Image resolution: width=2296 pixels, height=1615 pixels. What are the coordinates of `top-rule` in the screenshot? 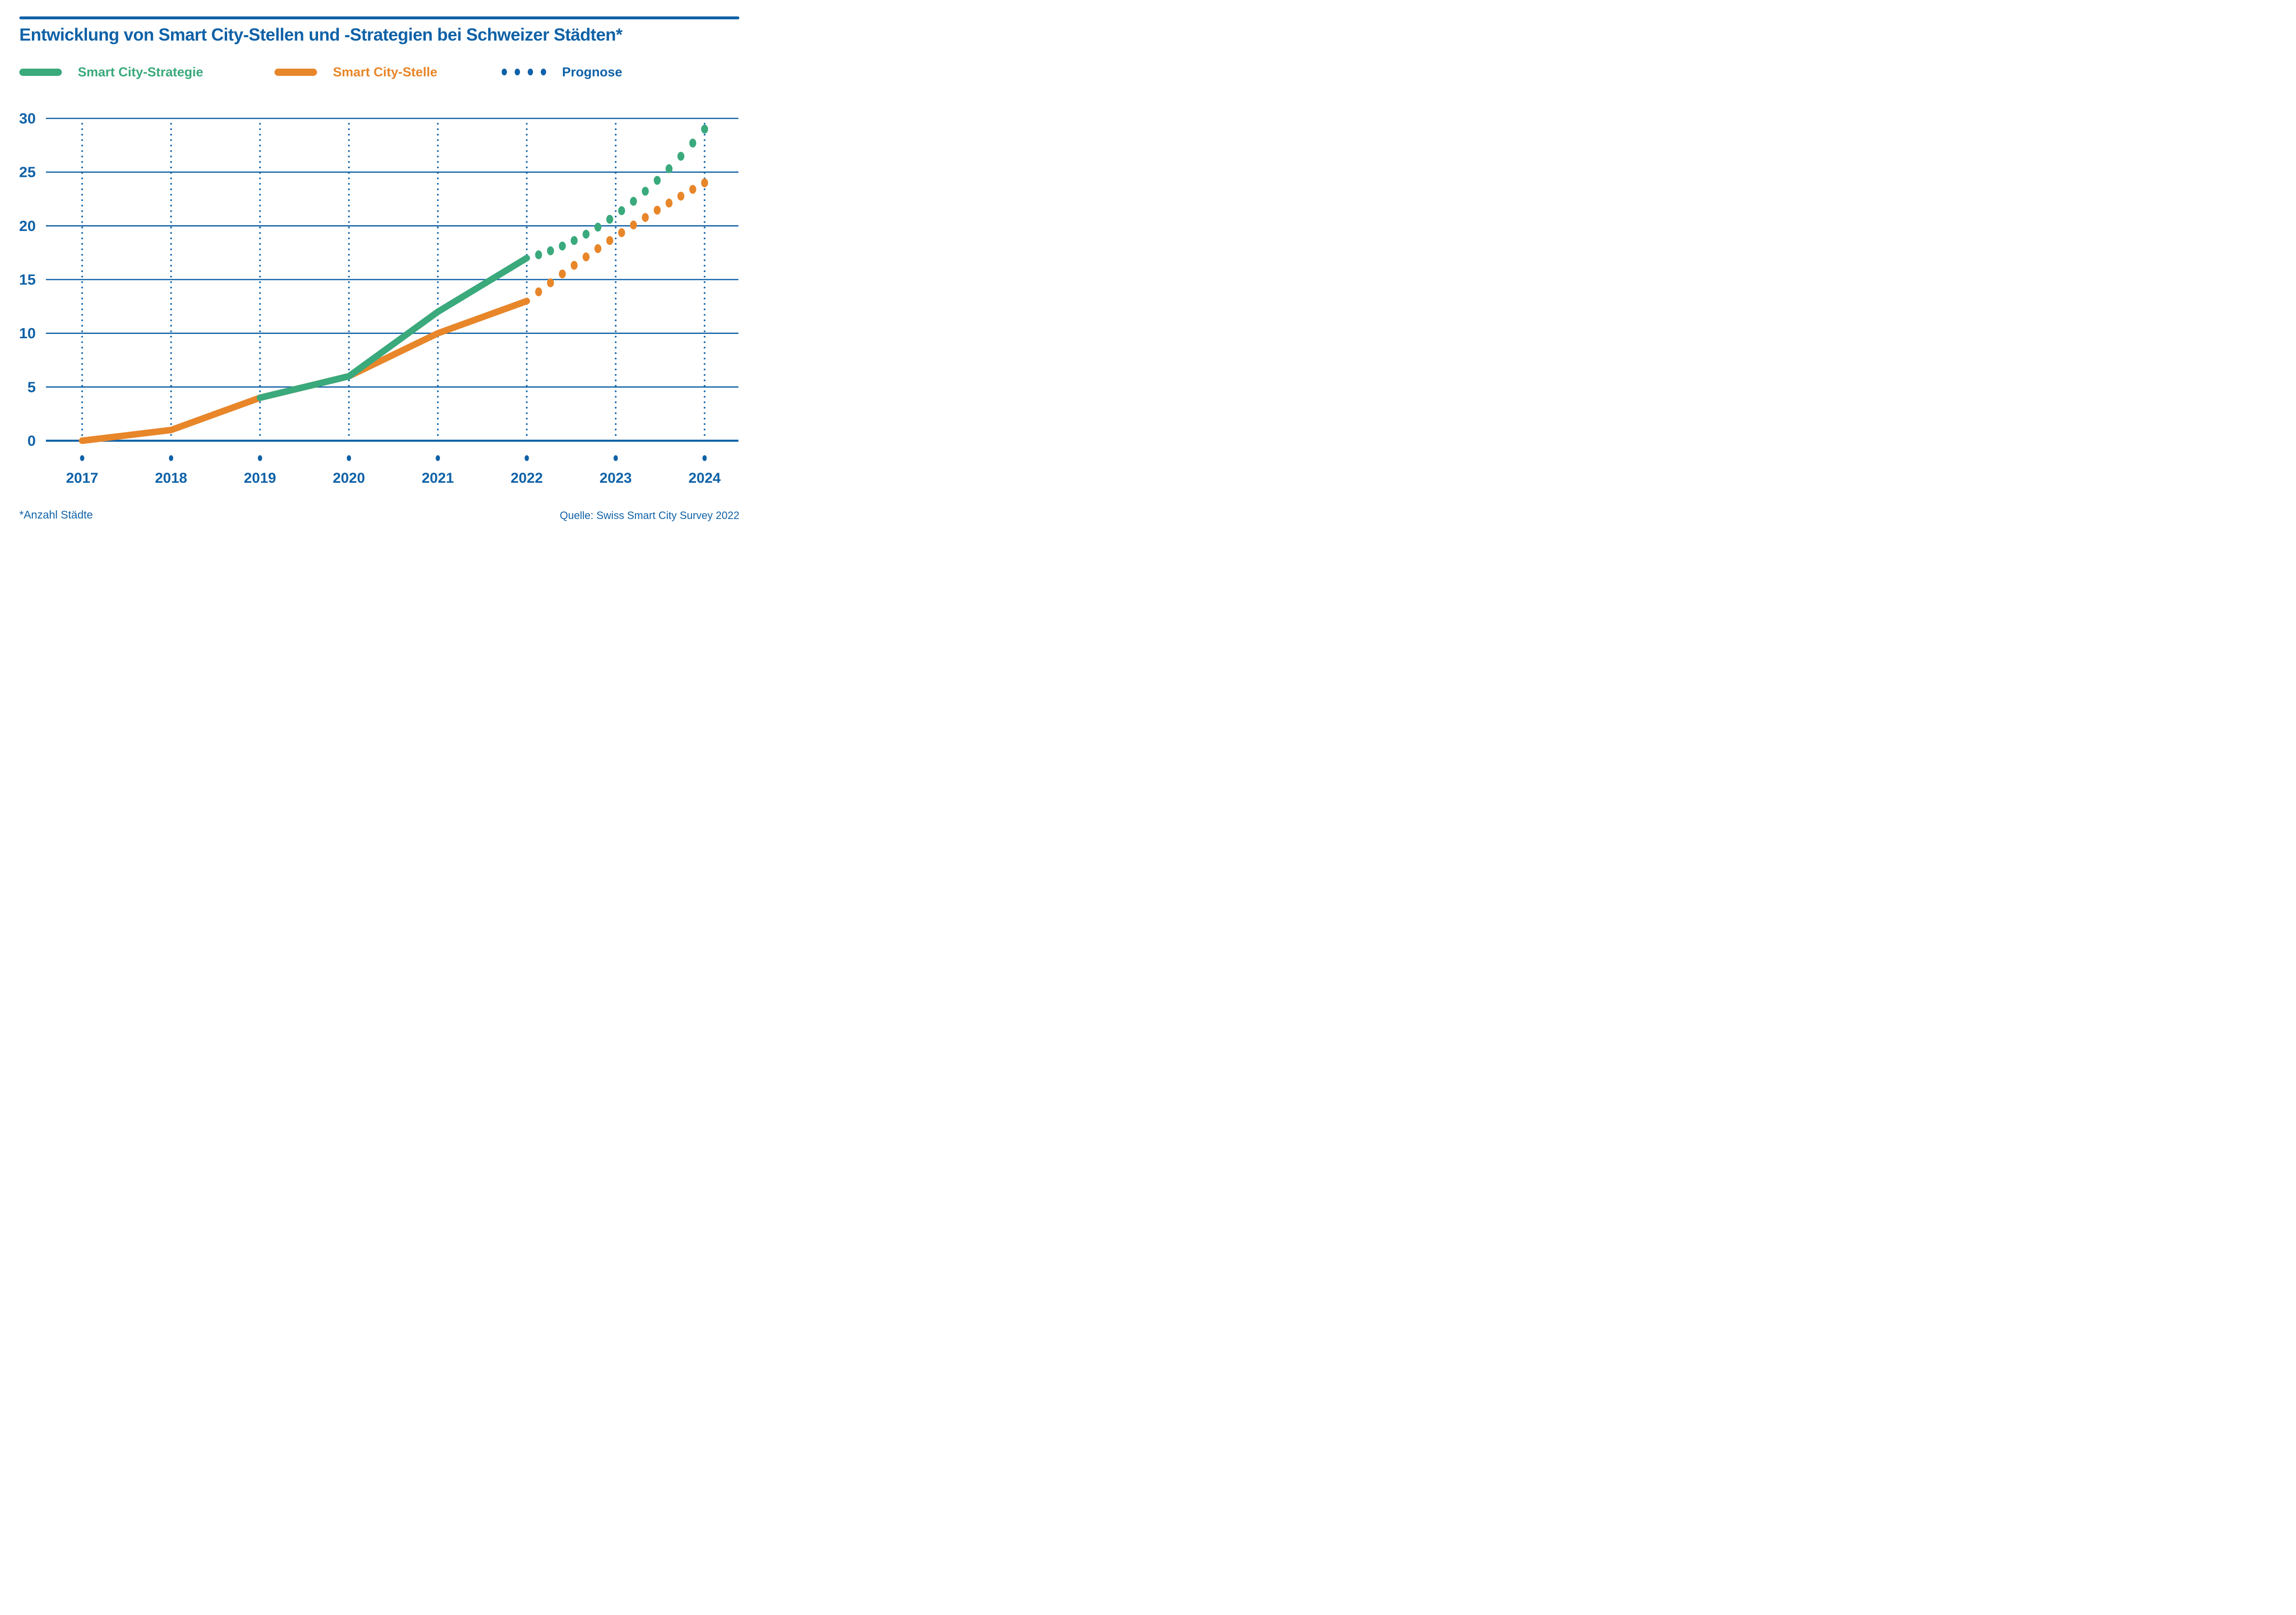 It's located at (379, 17).